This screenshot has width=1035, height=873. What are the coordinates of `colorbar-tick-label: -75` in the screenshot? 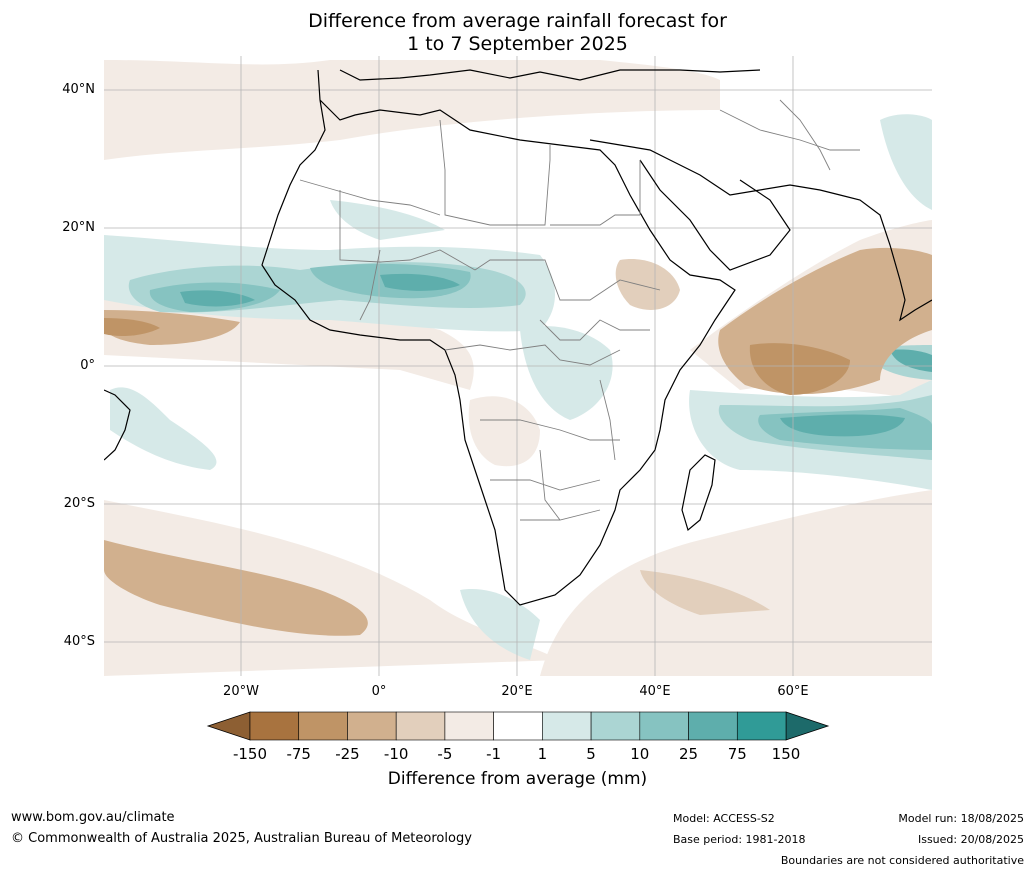 It's located at (298, 754).